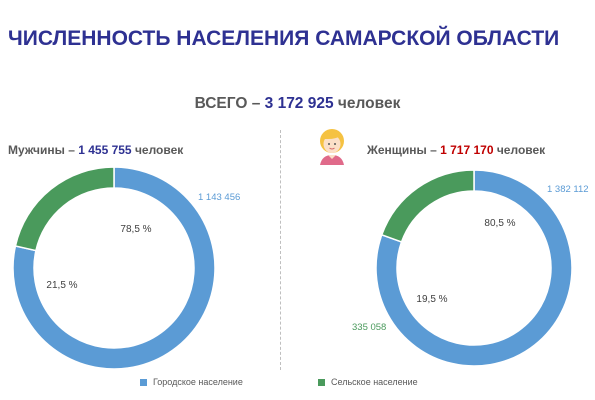  Describe the element at coordinates (157, 150) in the screenshot. I see `men-suffix: человек` at that location.